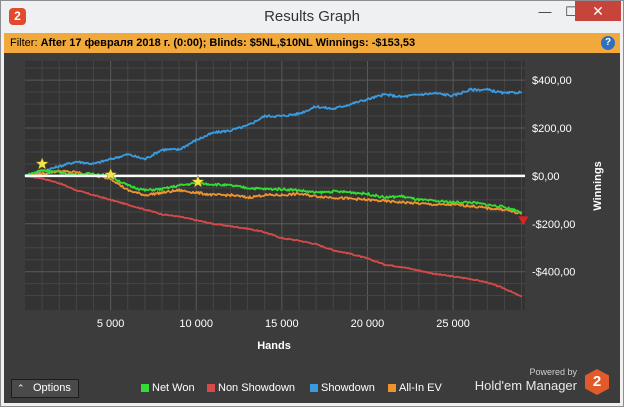 This screenshot has width=624, height=407. Describe the element at coordinates (545, 11) in the screenshot. I see `minimize-button: —` at that location.